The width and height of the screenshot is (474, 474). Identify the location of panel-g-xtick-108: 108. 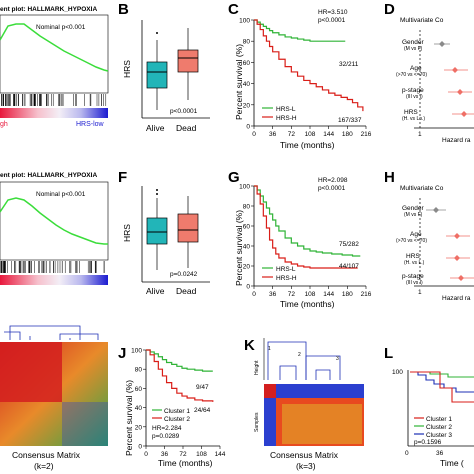
(310, 294).